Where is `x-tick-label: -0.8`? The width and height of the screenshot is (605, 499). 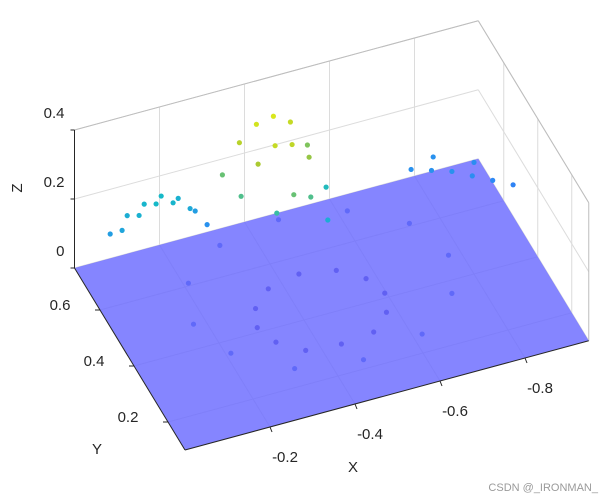
x-tick-label: -0.8 is located at coordinates (540, 388).